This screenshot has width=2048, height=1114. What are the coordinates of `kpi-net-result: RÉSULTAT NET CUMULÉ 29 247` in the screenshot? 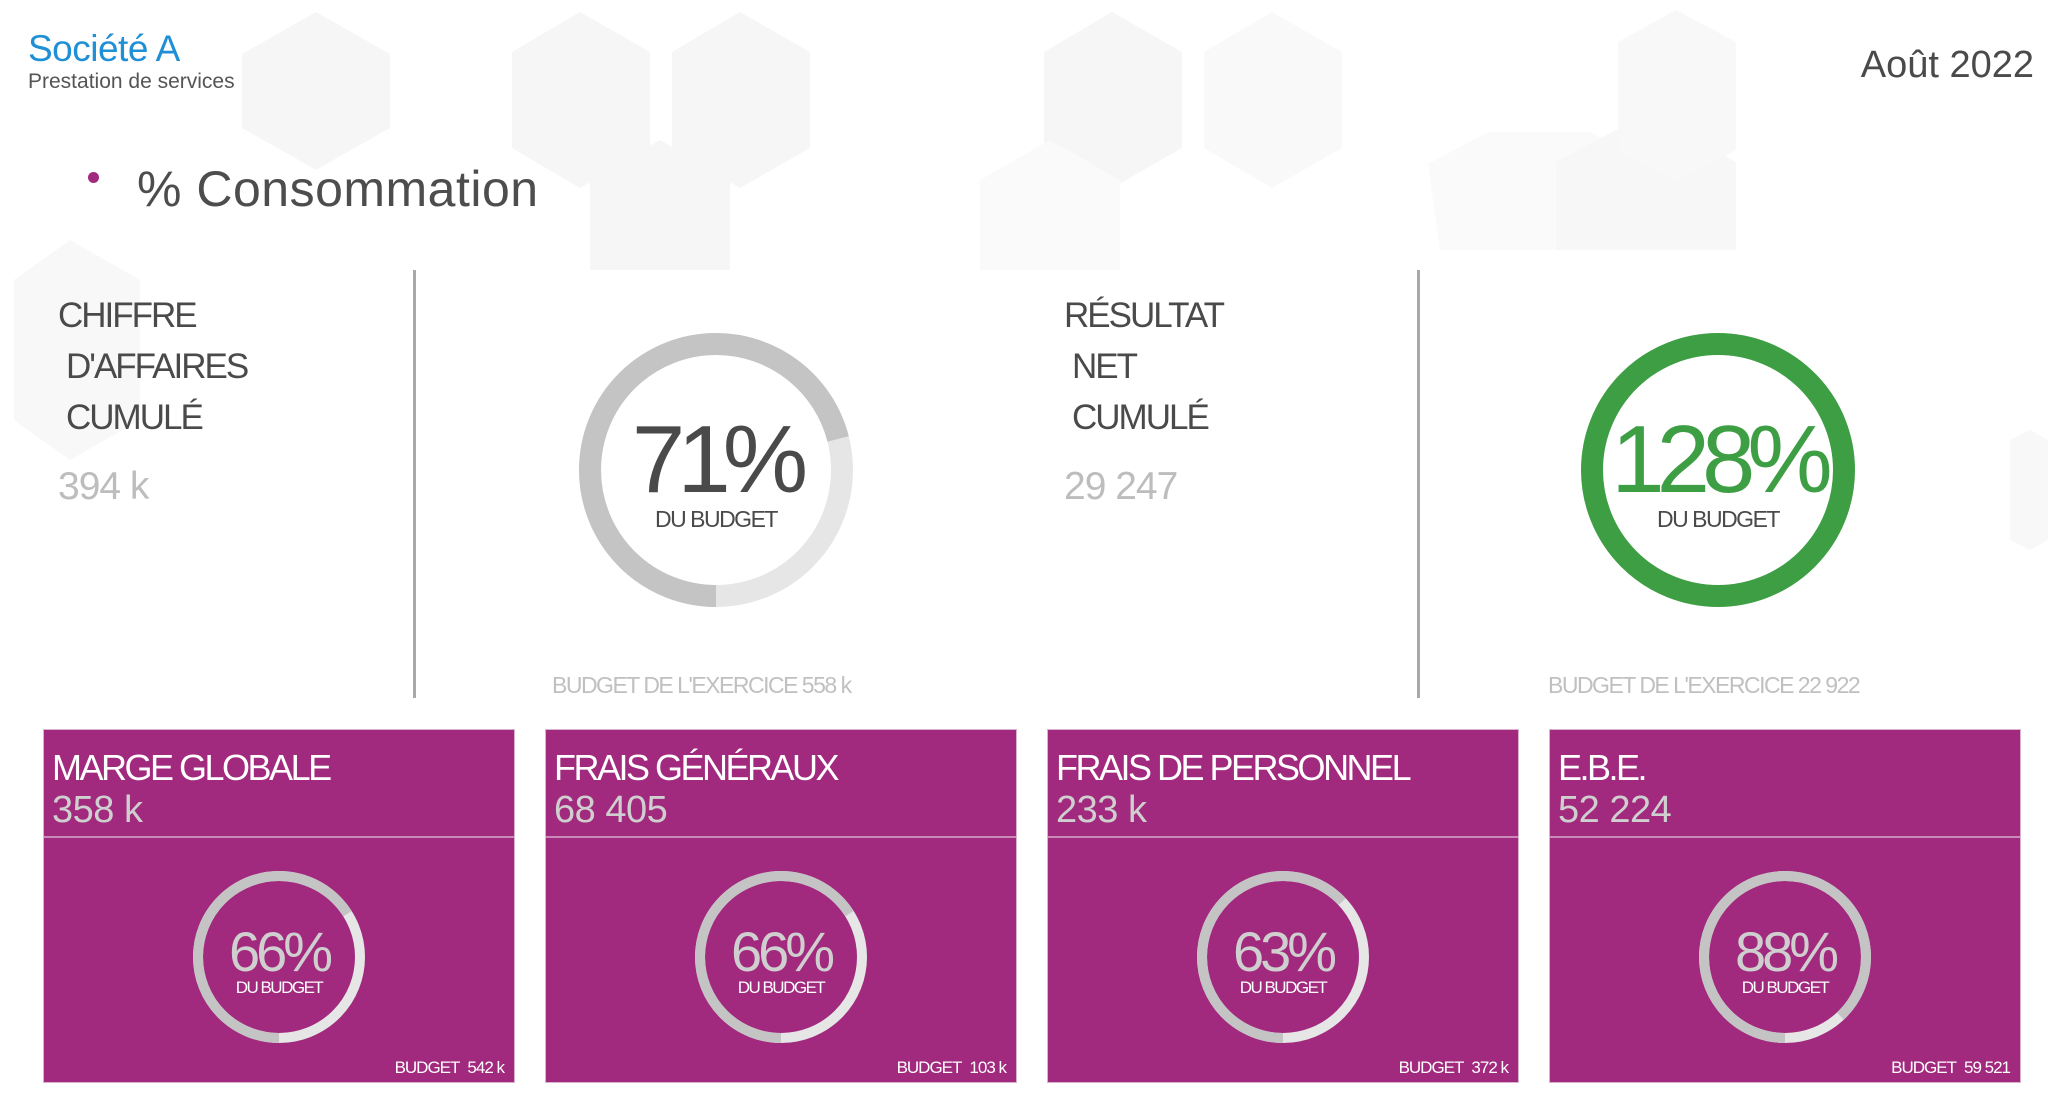 It's located at (1144, 399).